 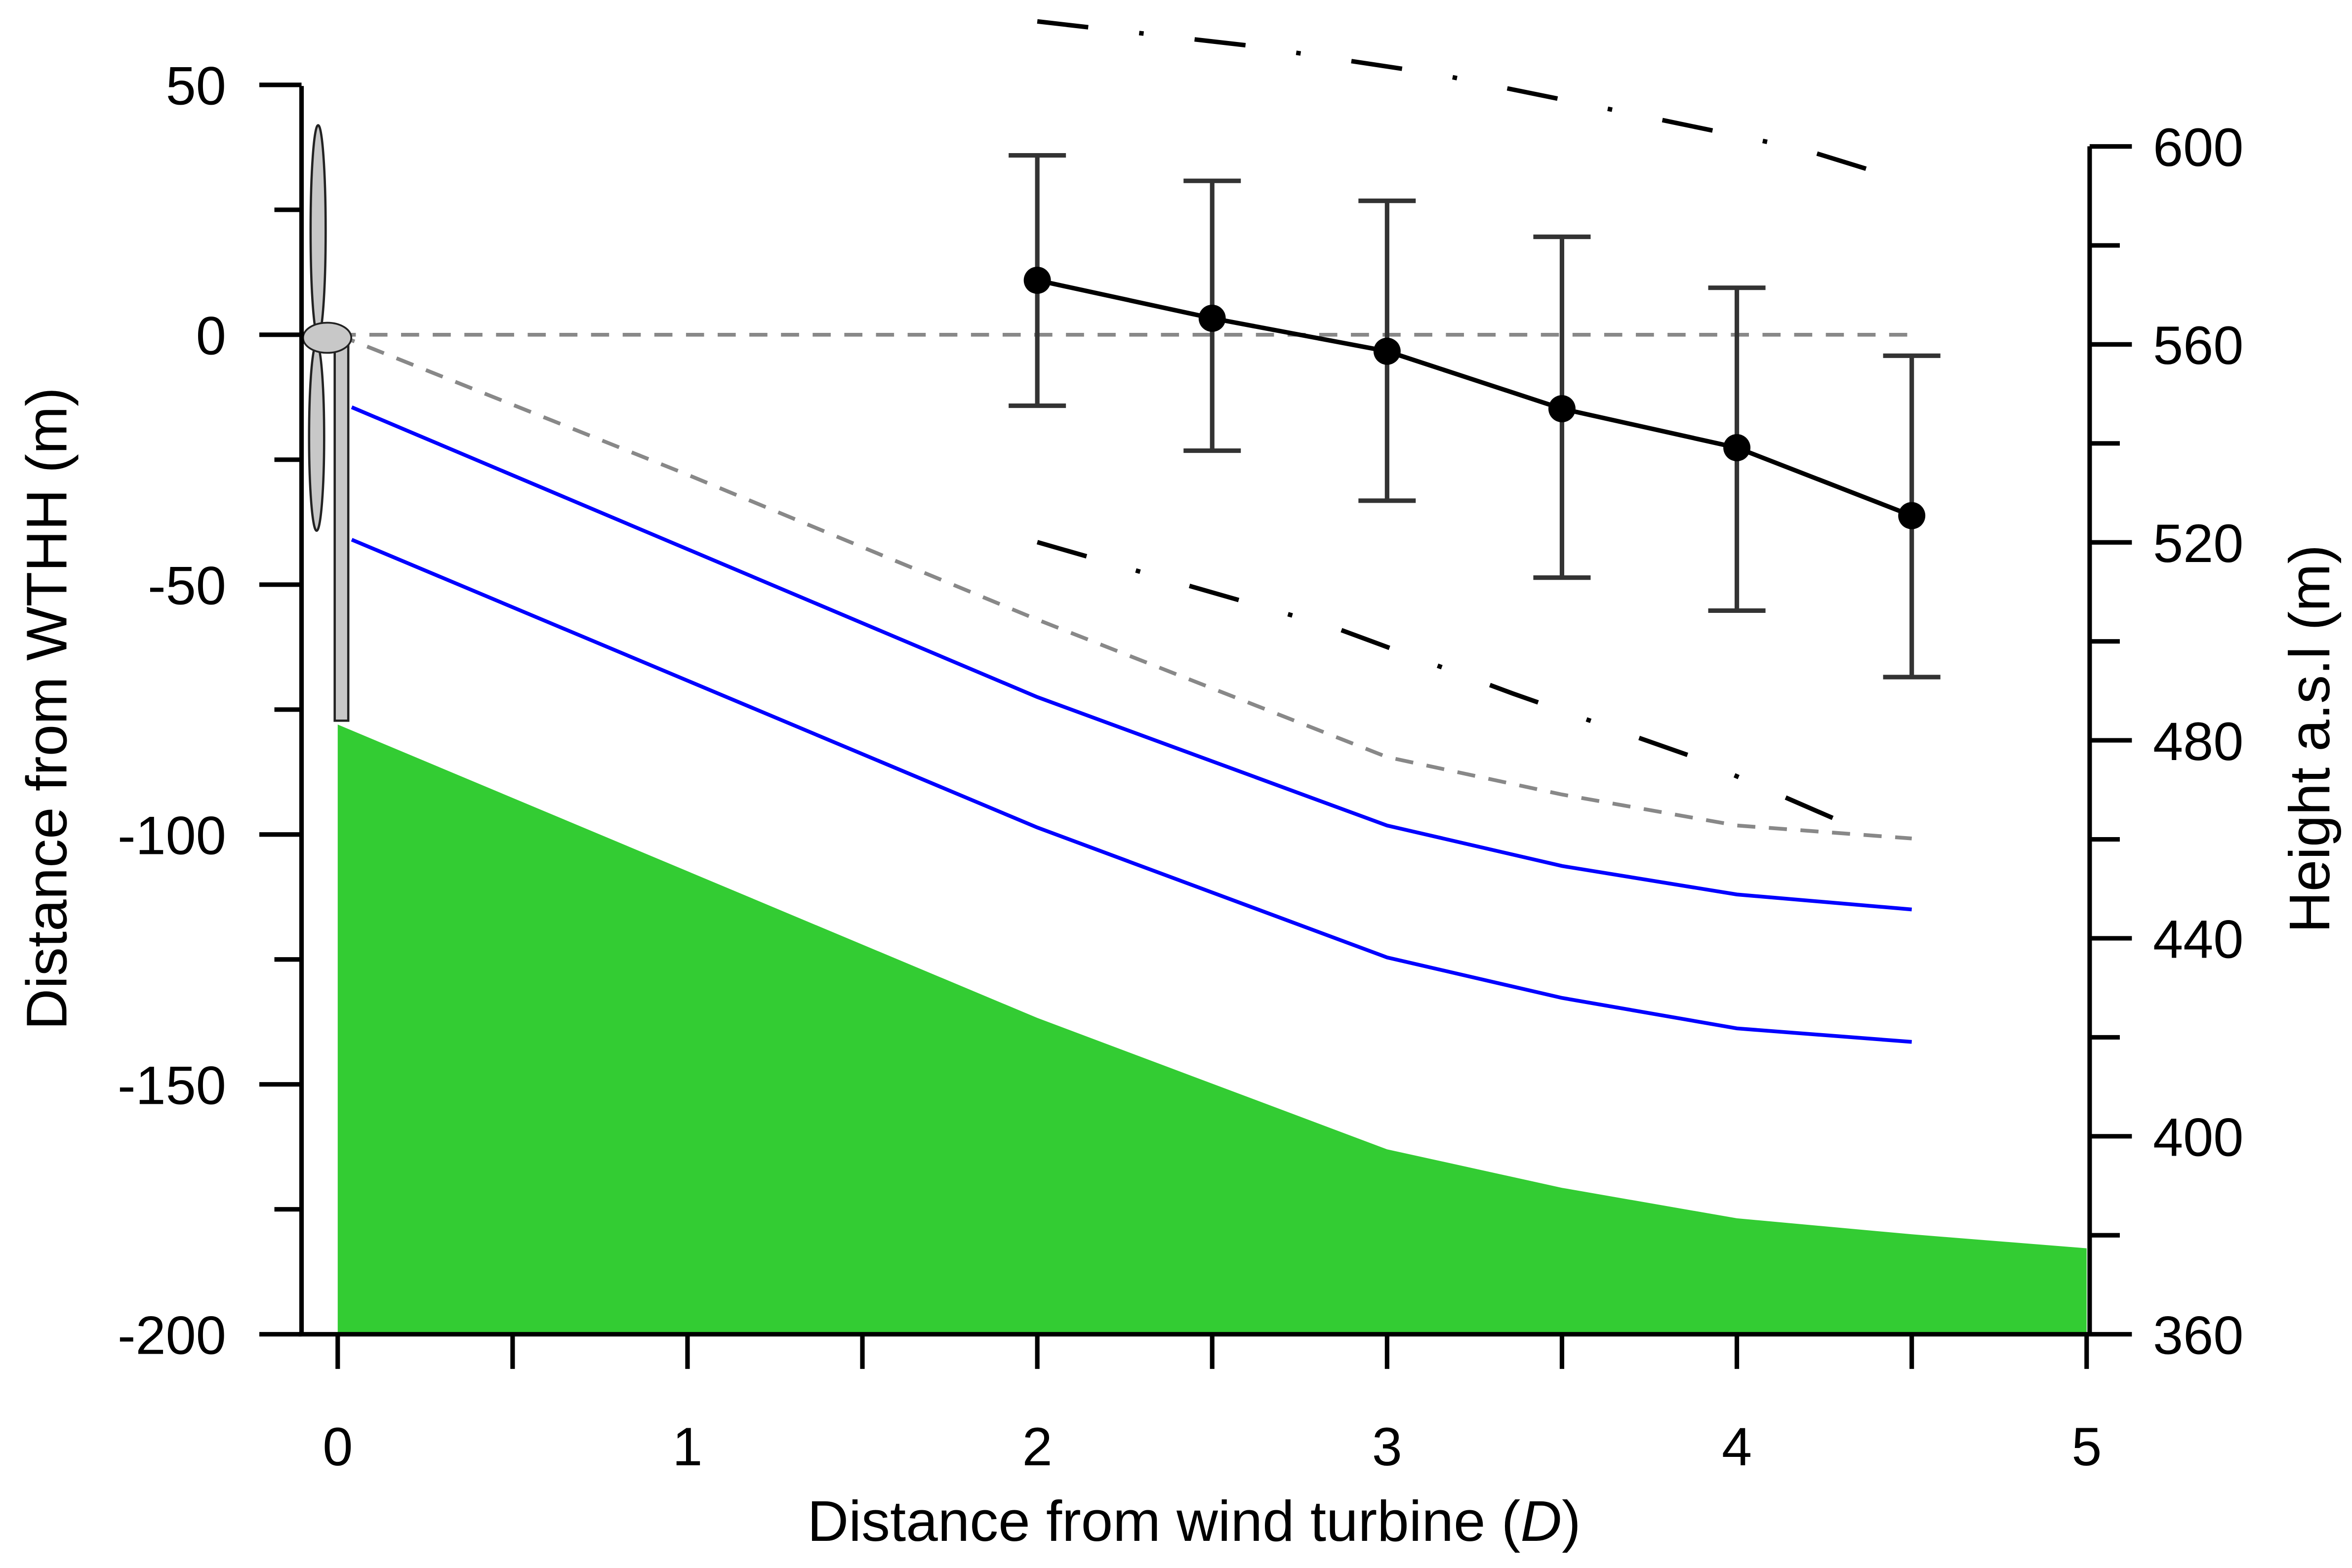 What do you see at coordinates (2198, 1138) in the screenshot?
I see `y-right-tick-label: 400` at bounding box center [2198, 1138].